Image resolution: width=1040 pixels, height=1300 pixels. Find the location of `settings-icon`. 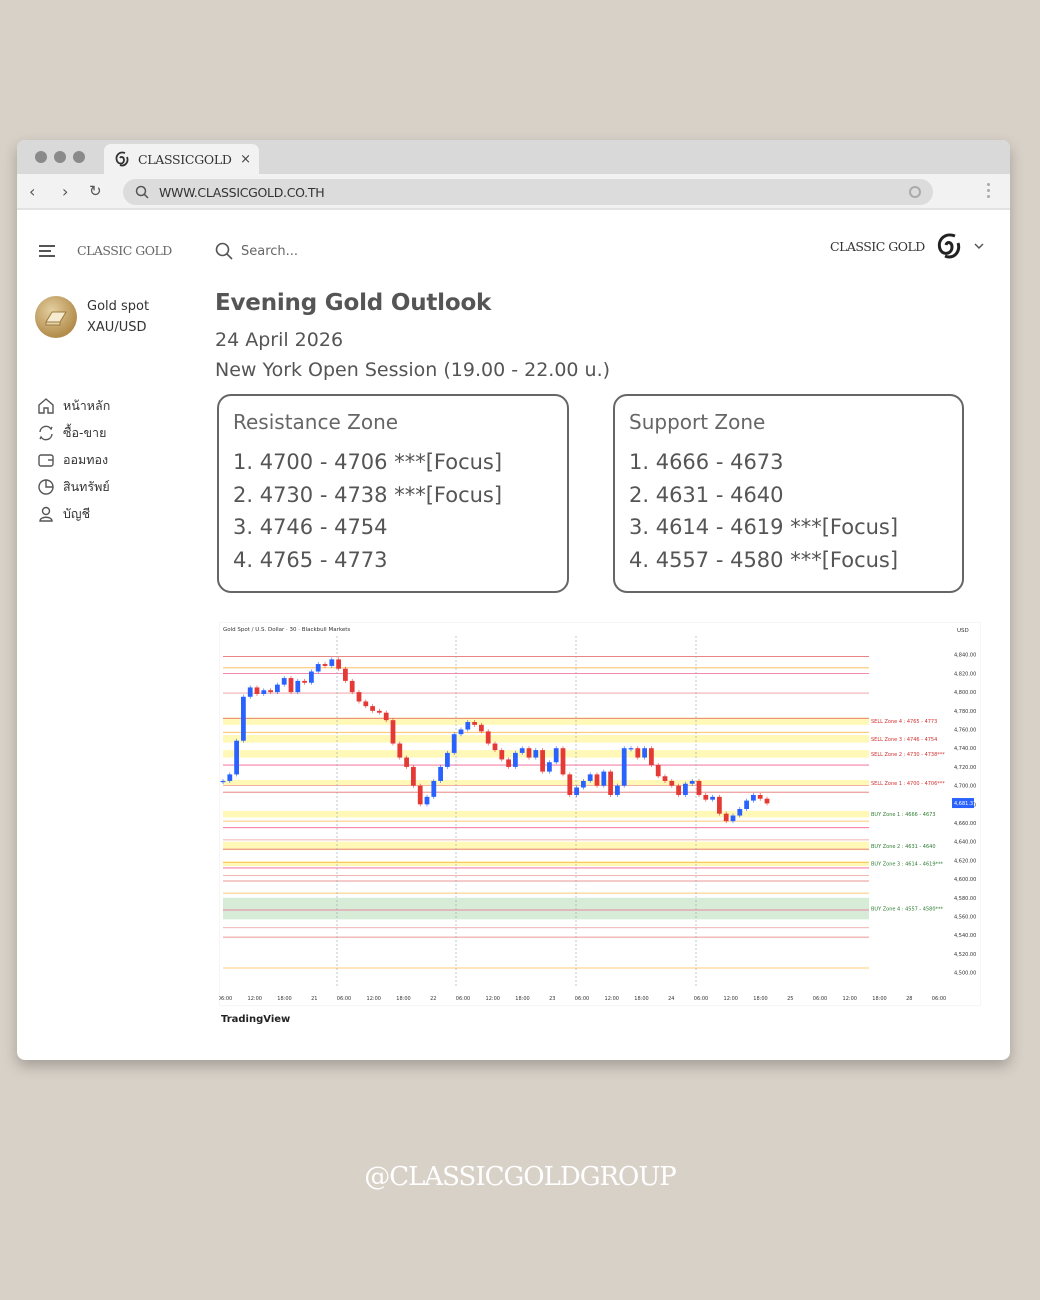

settings-icon is located at coordinates (915, 192).